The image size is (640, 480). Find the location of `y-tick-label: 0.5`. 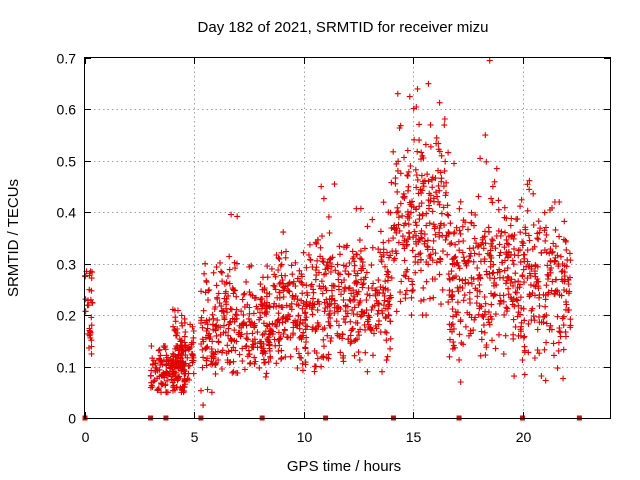

y-tick-label: 0.5 is located at coordinates (67, 162).